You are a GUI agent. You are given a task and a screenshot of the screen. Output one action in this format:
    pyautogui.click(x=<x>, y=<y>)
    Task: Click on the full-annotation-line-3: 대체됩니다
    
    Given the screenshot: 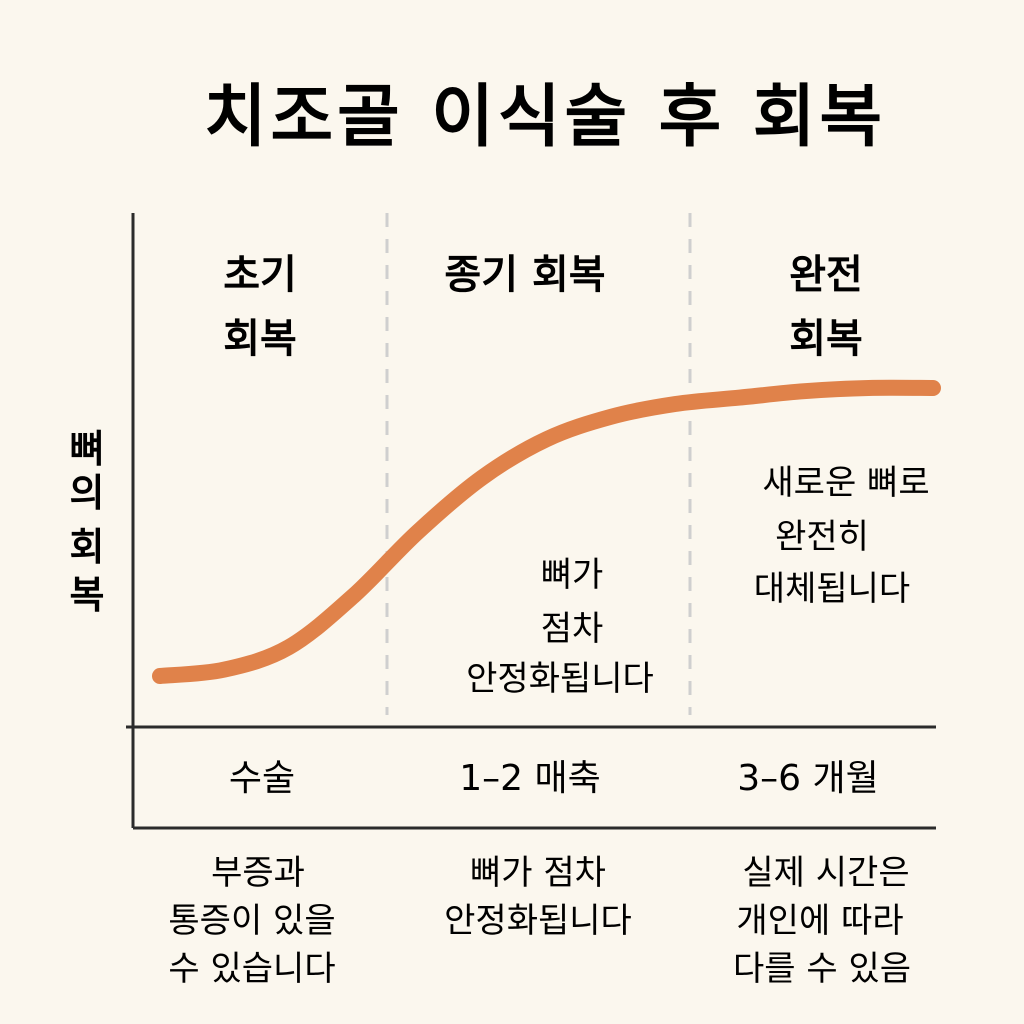 What is the action you would take?
    pyautogui.click(x=832, y=589)
    